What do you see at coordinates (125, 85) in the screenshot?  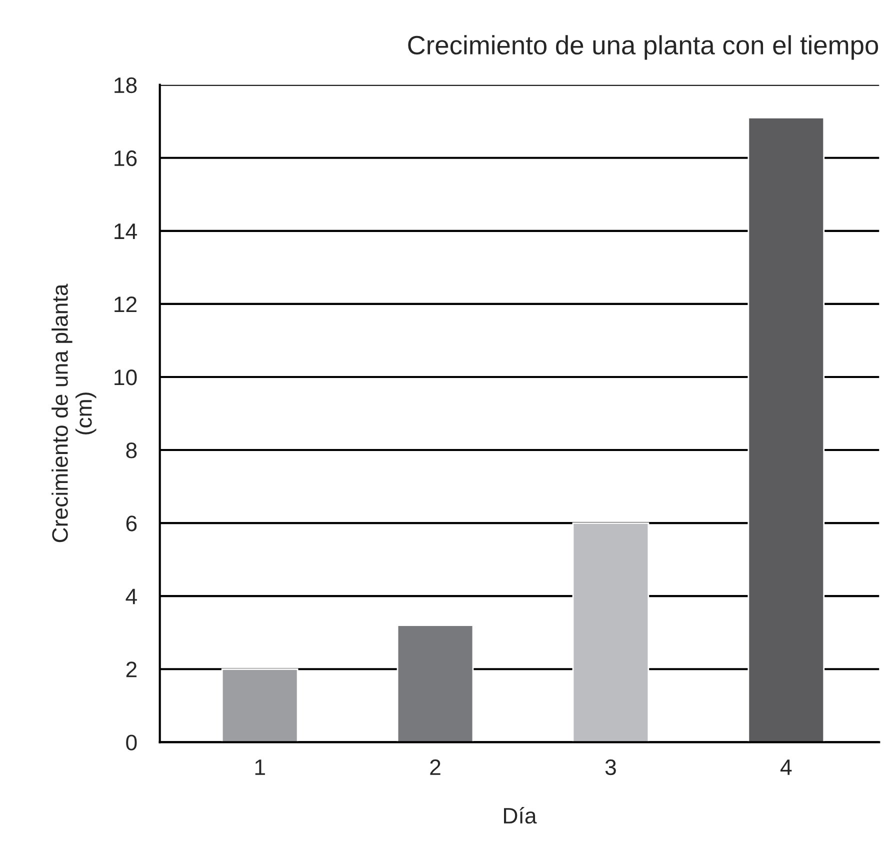 I see `y-tick-label: 18` at bounding box center [125, 85].